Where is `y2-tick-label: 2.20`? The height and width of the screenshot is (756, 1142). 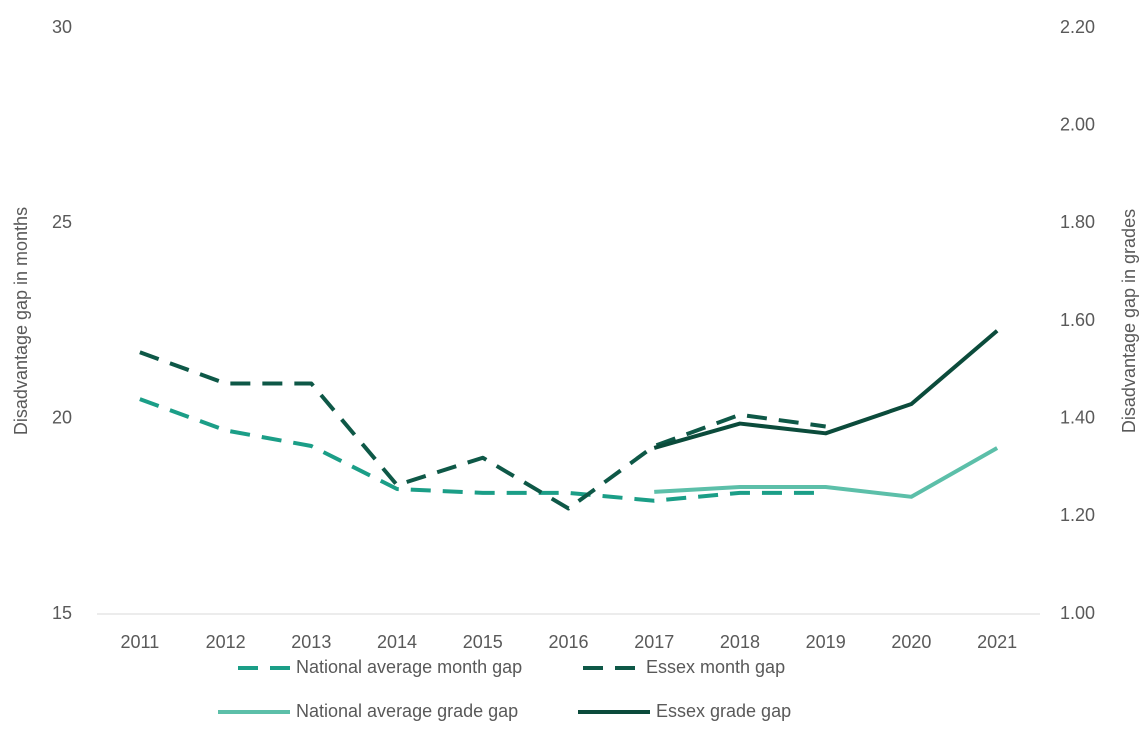
y2-tick-label: 2.20 is located at coordinates (1077, 27).